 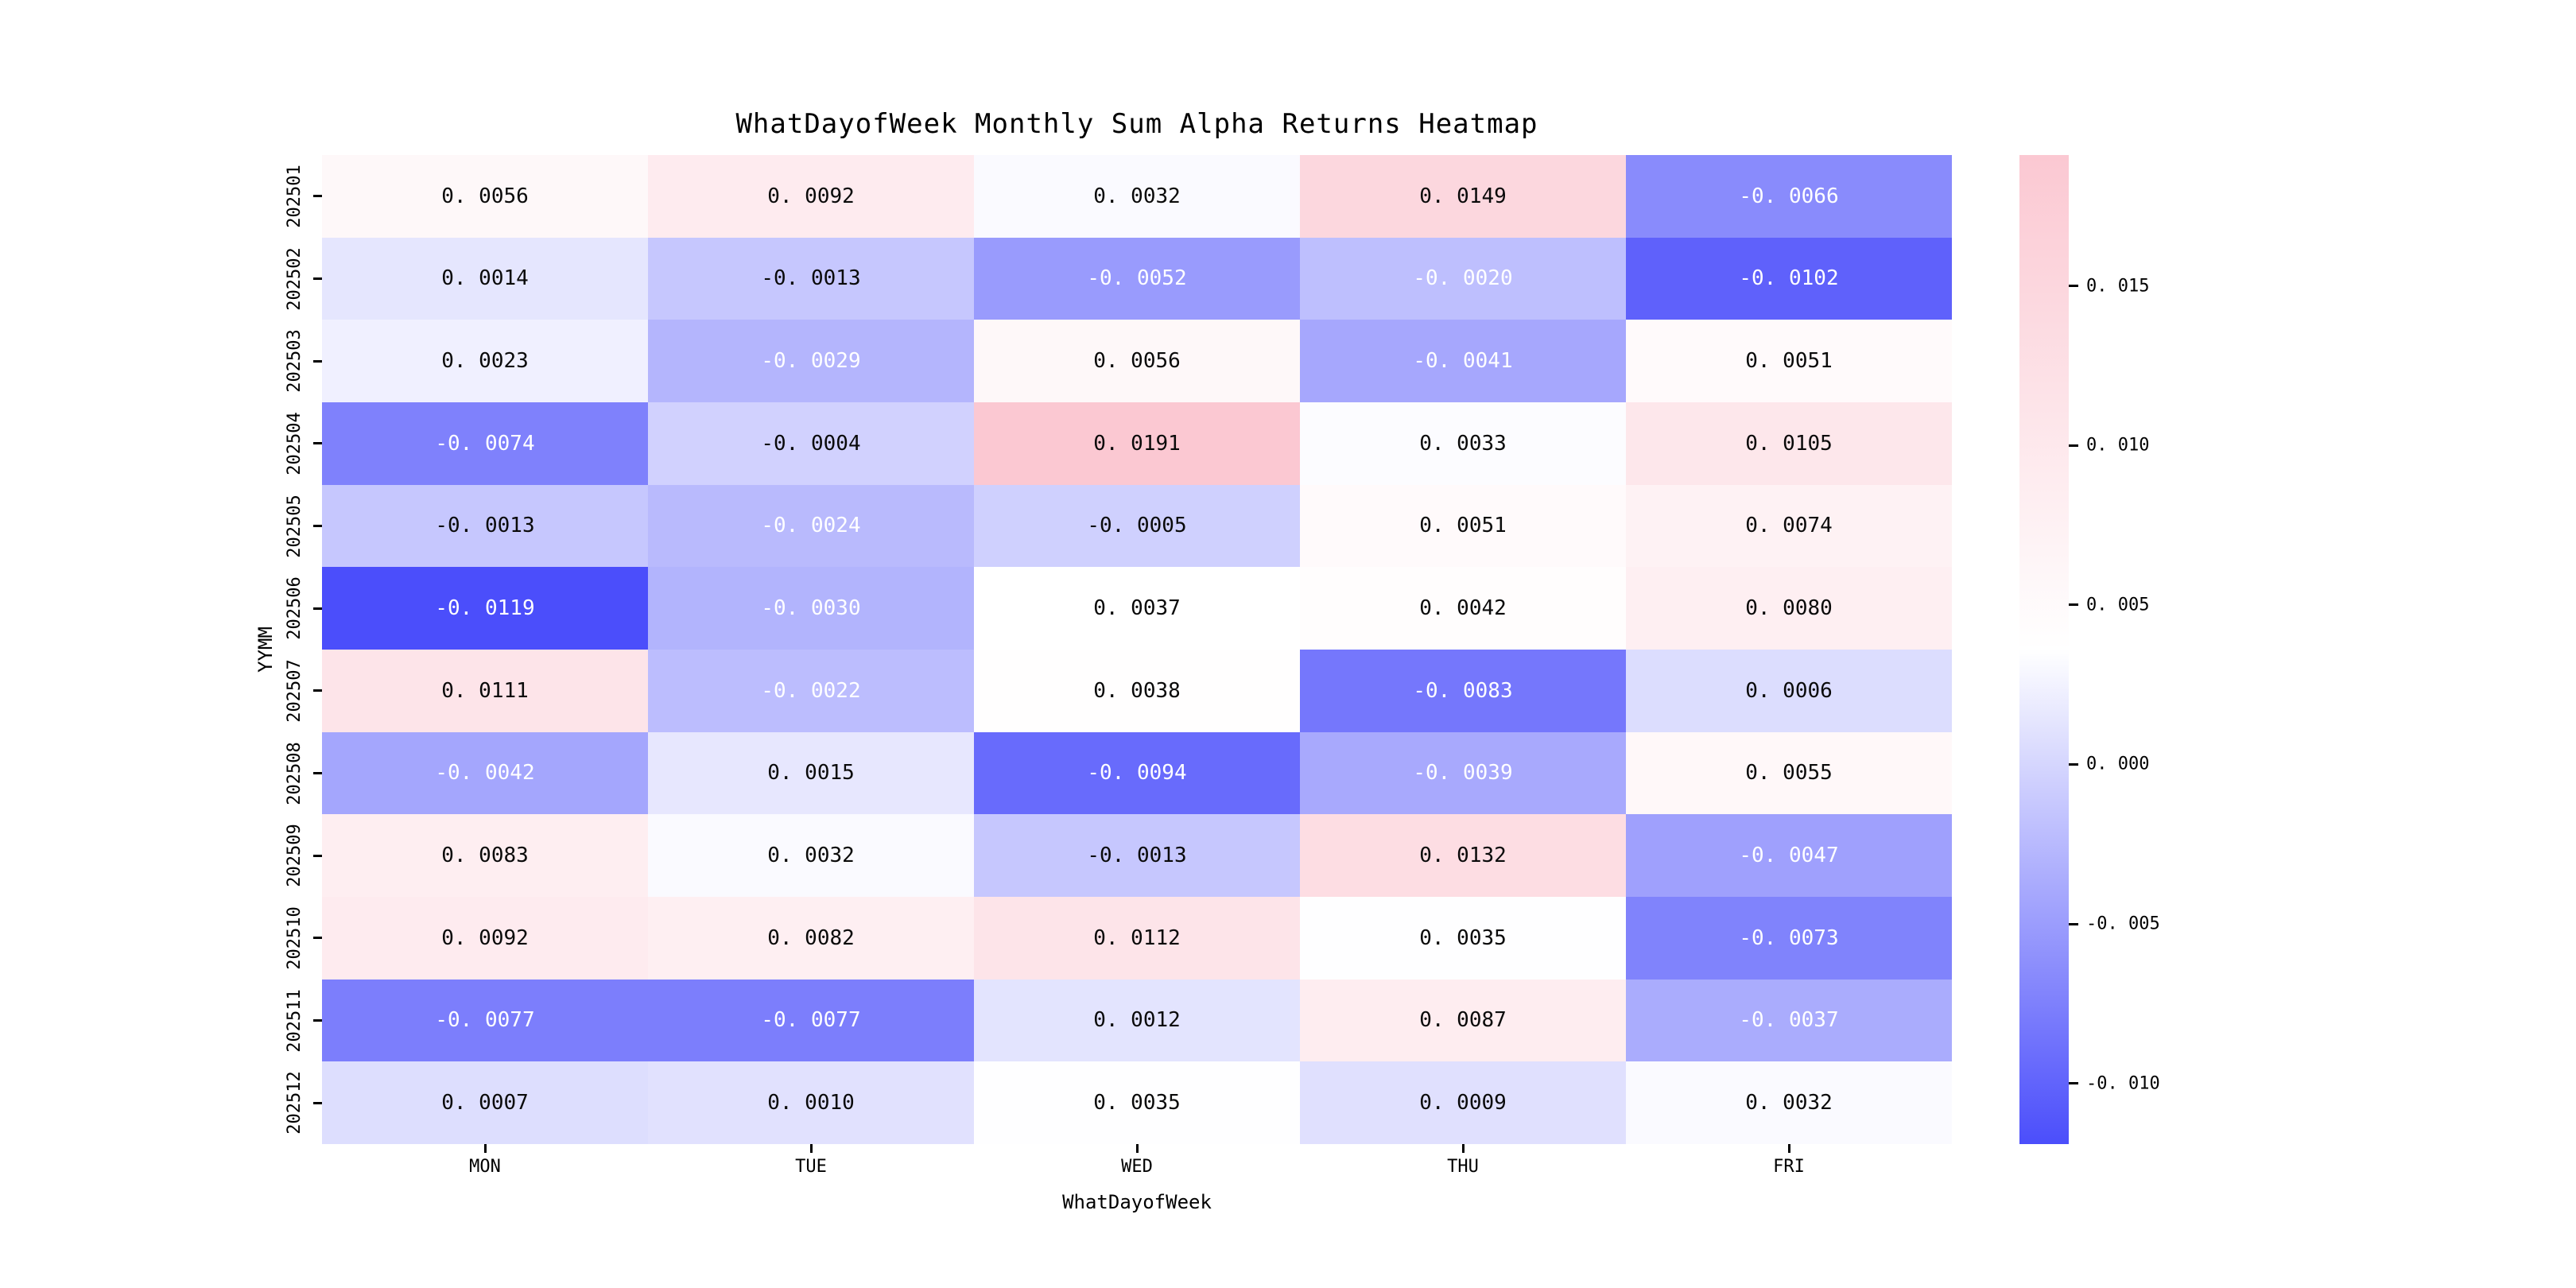 What do you see at coordinates (1137, 526) in the screenshot?
I see `heatmap-cell-202505-WED: -0. 0005` at bounding box center [1137, 526].